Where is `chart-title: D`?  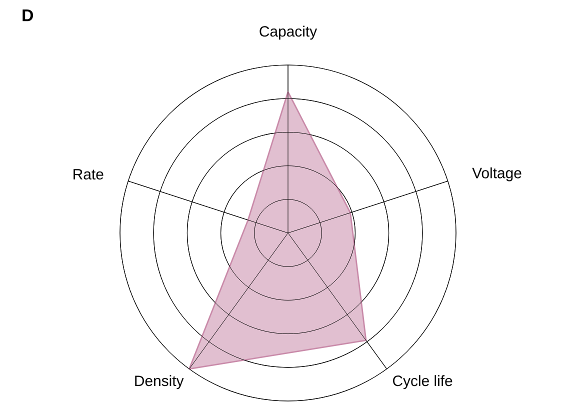
chart-title: D is located at coordinates (28, 16).